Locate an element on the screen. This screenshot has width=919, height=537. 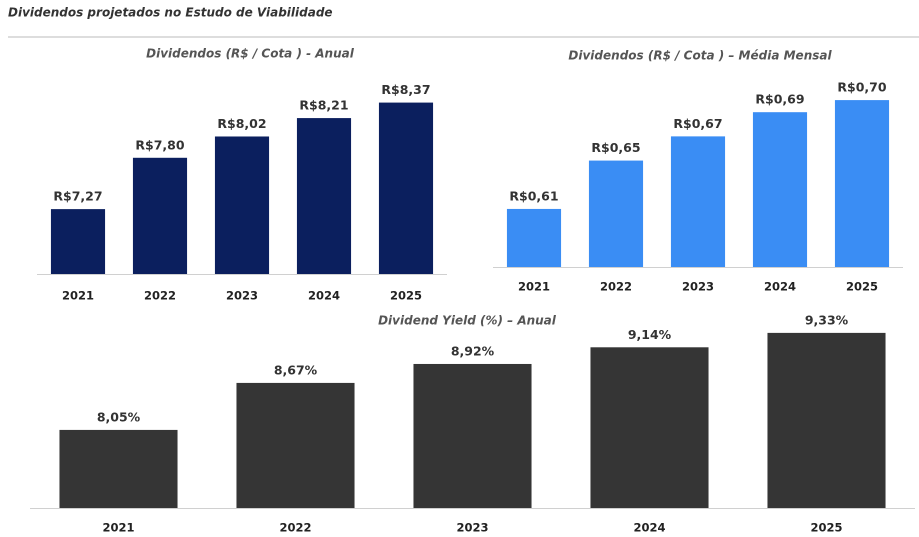
value-label: R$0,69 is located at coordinates (779, 99).